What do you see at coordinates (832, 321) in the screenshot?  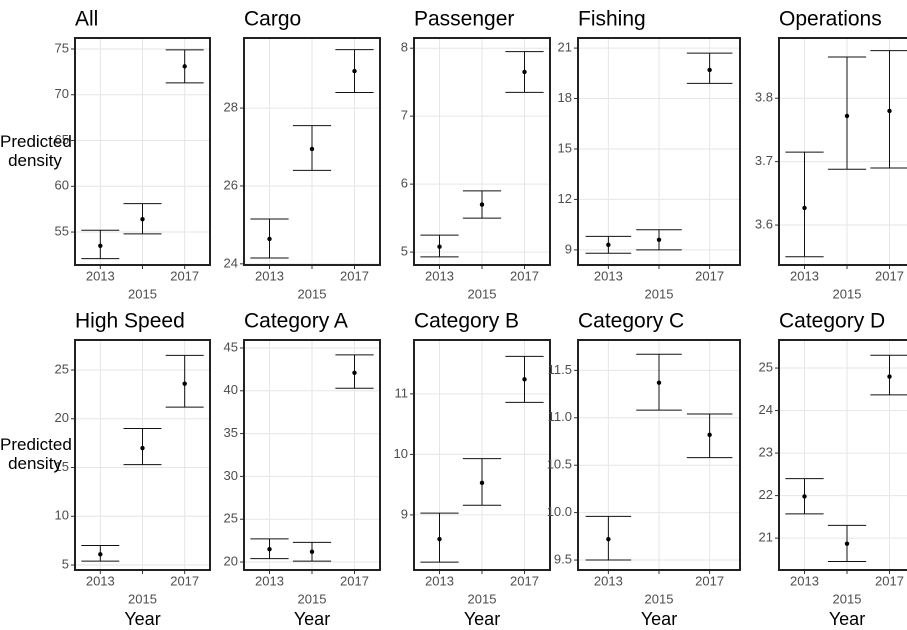 I see `panel-title: Category D` at bounding box center [832, 321].